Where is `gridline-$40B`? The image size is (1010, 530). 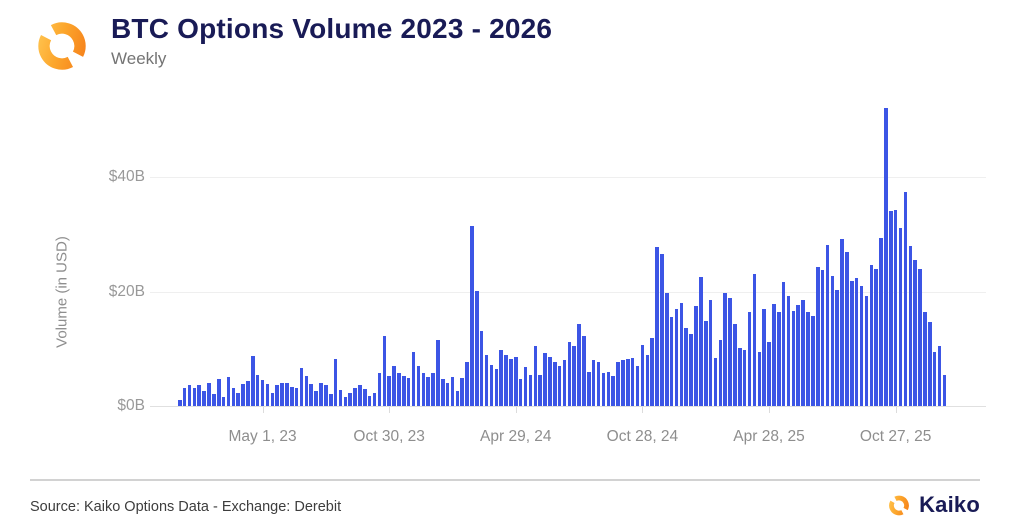
gridline-$40B is located at coordinates (568, 177).